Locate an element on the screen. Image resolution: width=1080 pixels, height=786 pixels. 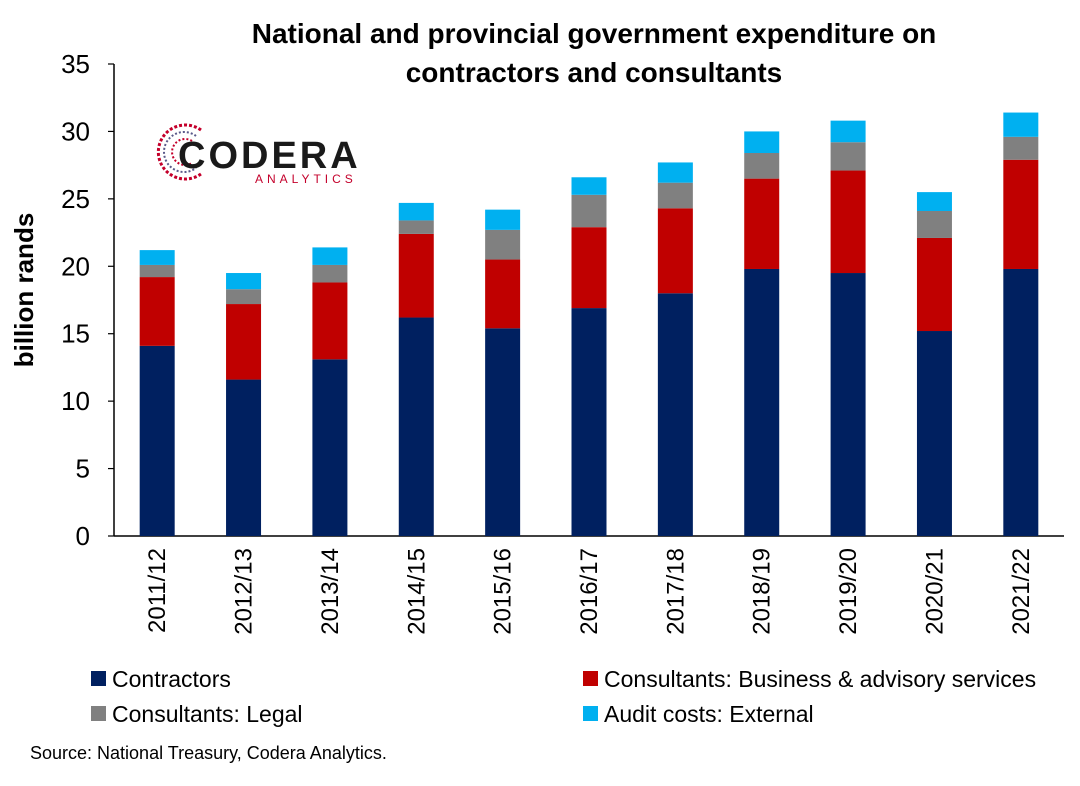
legend-swatch-contractors is located at coordinates (98, 678).